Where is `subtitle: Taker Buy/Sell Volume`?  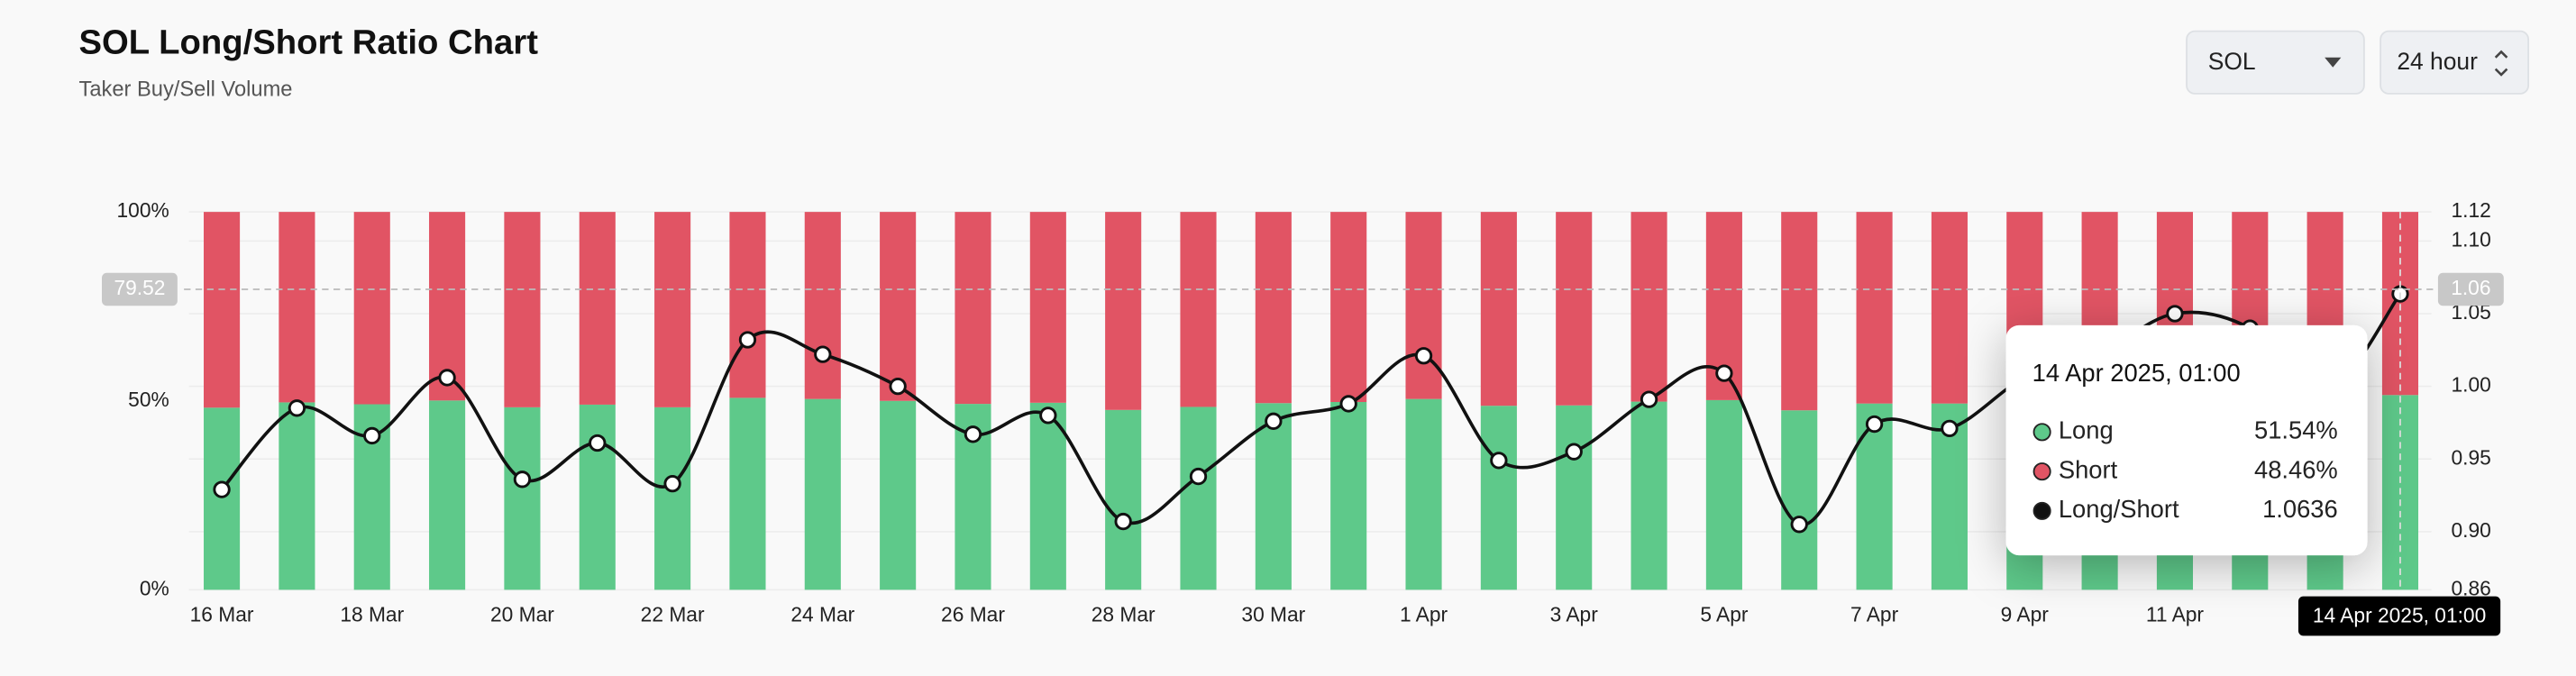 subtitle: Taker Buy/Sell Volume is located at coordinates (185, 90).